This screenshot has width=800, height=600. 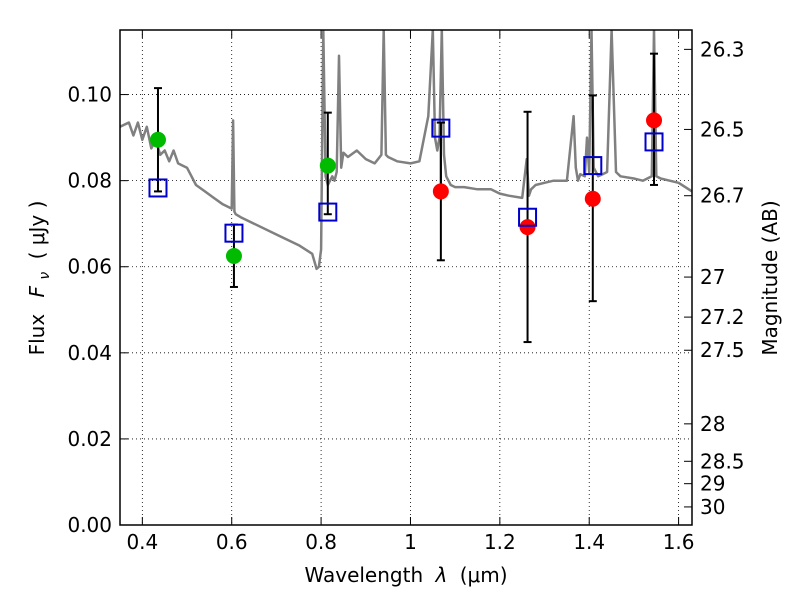 What do you see at coordinates (45, 276) in the screenshot?
I see `y-axis-label-subscript: ν` at bounding box center [45, 276].